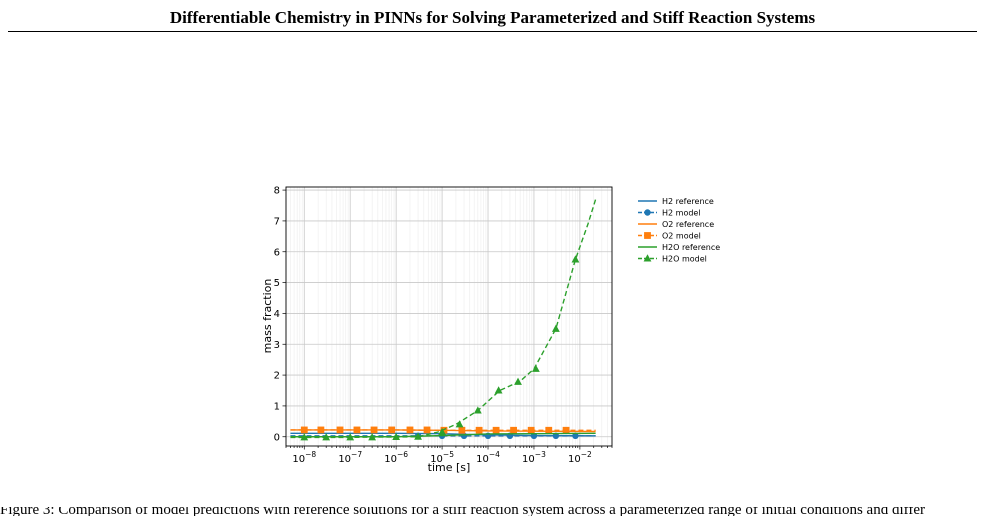 This screenshot has width=985, height=516. I want to click on y-axis-label: mass fraction, so click(267, 316).